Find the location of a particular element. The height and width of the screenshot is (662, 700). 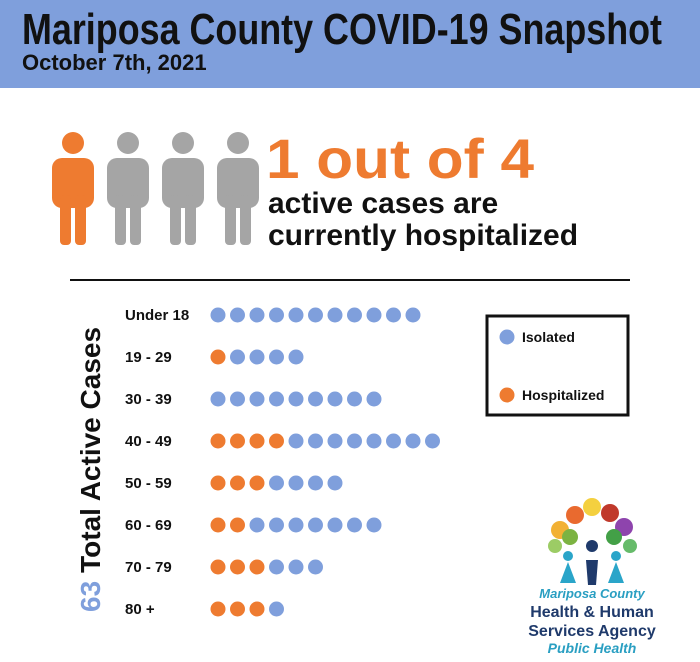

people-icons is located at coordinates (155, 188).